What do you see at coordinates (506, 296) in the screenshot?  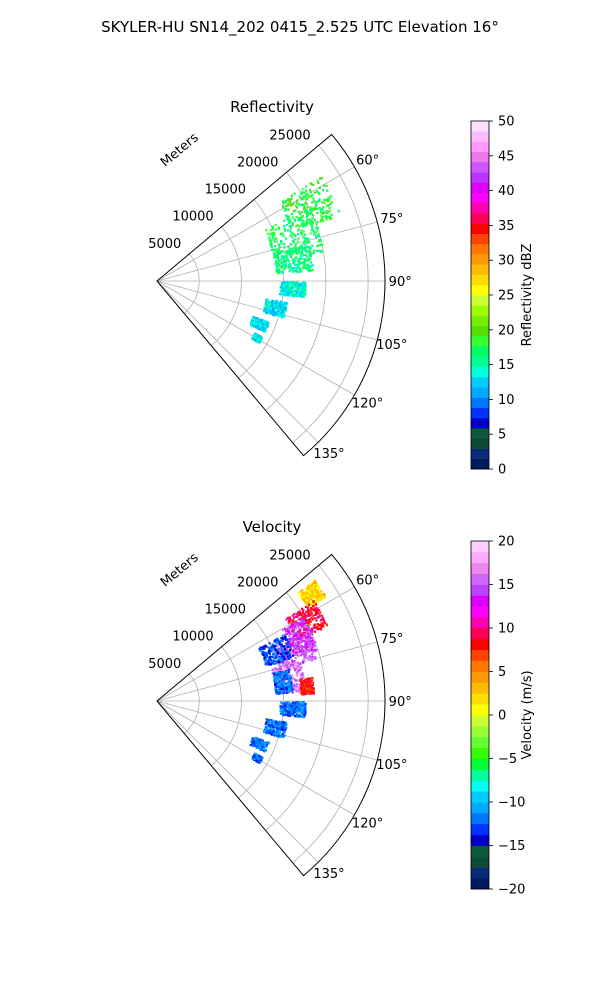 I see `colorbar-tick-label: 25` at bounding box center [506, 296].